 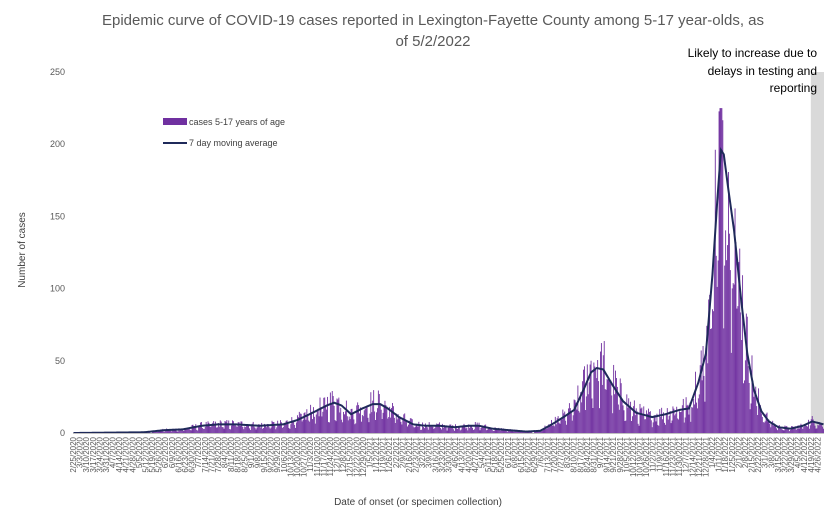 I want to click on x-tick-label: 3/24/2020, so click(x=99, y=454).